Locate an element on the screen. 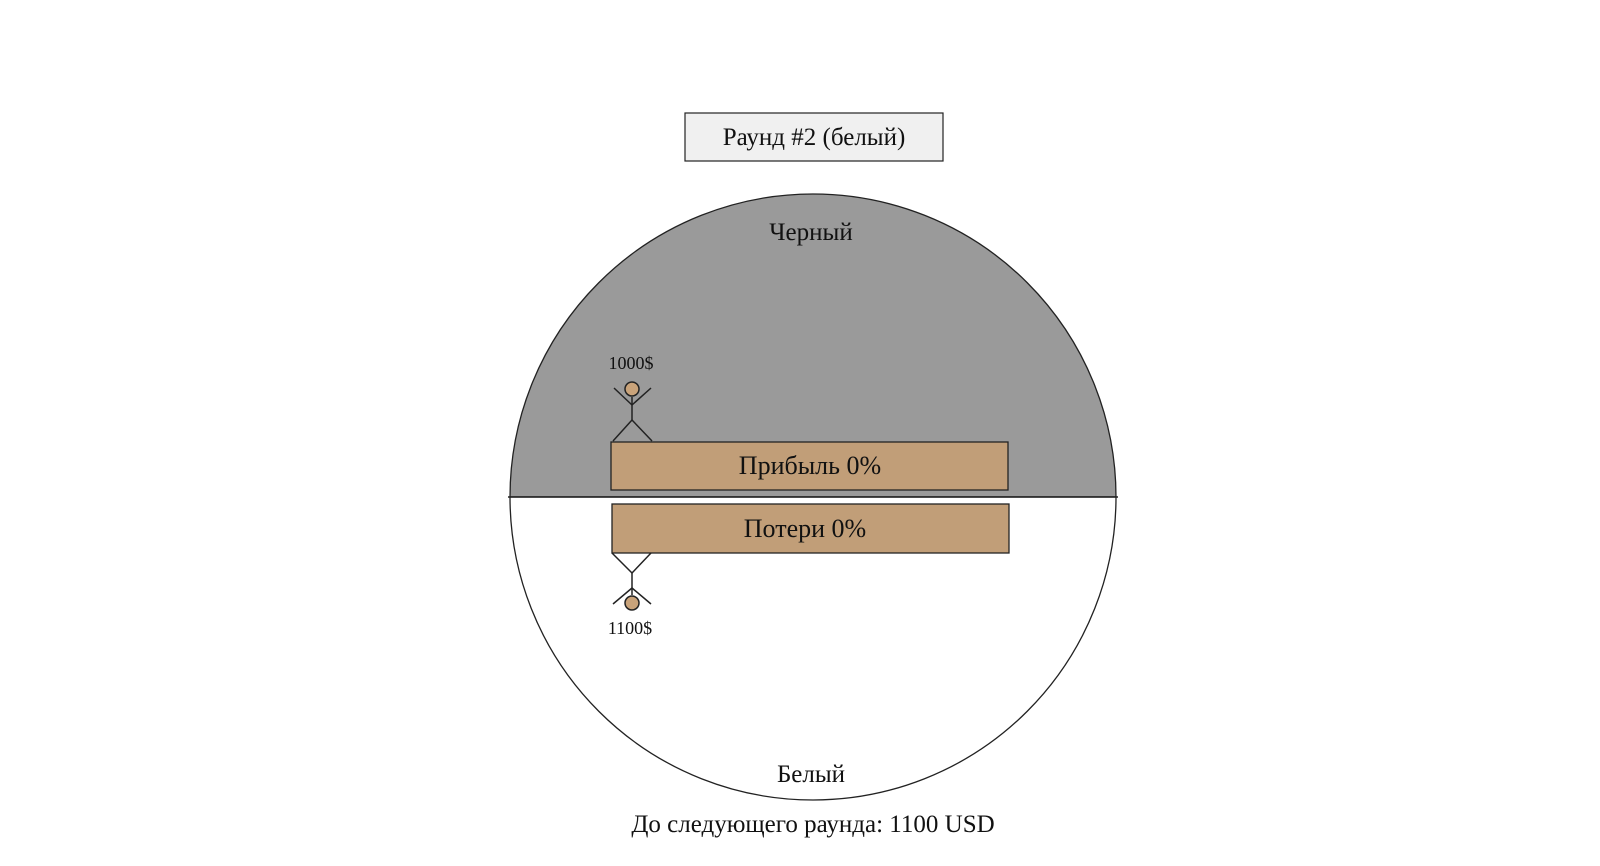 This screenshot has height=866, width=1600. player-bottom: 1100$ is located at coordinates (630, 595).